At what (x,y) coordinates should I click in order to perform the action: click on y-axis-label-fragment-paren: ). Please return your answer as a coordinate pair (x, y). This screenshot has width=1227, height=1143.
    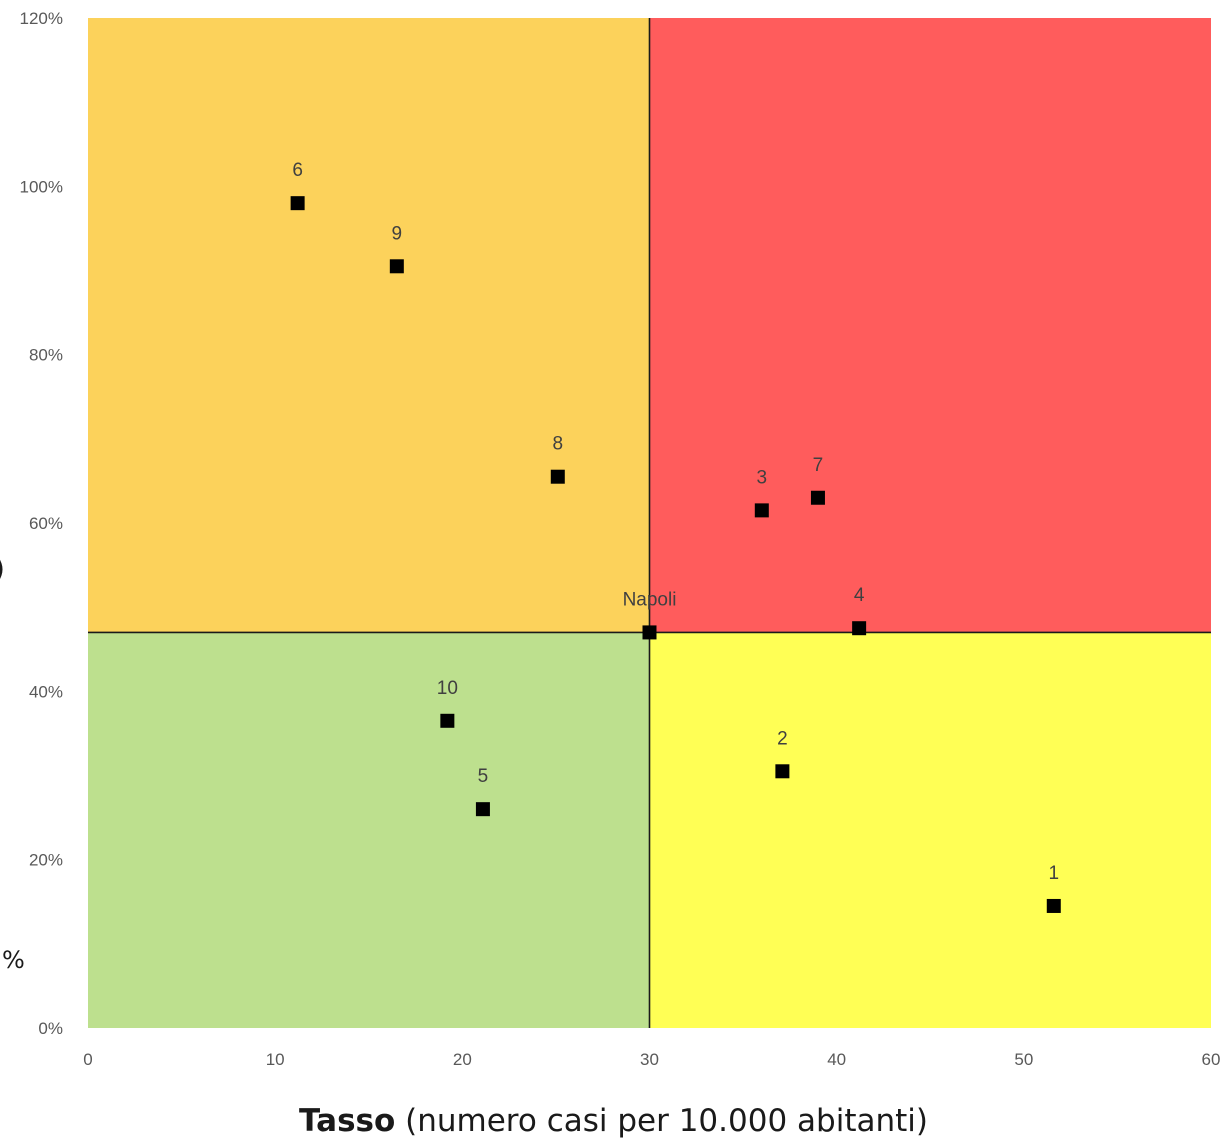
    Looking at the image, I should click on (2, 568).